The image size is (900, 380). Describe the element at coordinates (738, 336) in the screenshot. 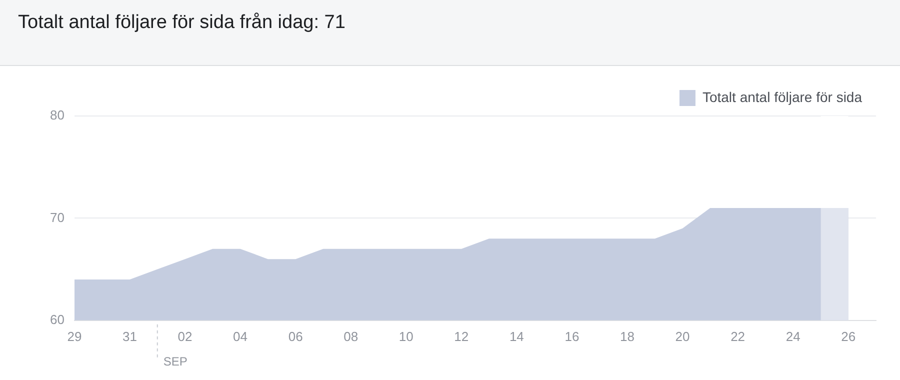

I see `x-tick-label: 22` at that location.